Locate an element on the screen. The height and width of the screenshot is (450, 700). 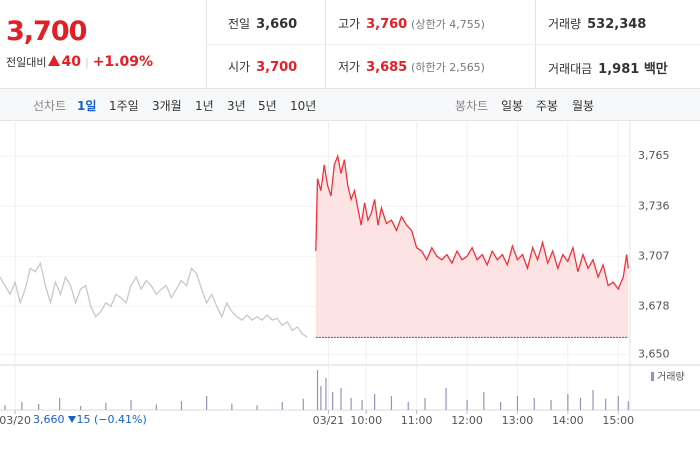
stat: 거래대금 1,981 백만 is located at coordinates (608, 67).